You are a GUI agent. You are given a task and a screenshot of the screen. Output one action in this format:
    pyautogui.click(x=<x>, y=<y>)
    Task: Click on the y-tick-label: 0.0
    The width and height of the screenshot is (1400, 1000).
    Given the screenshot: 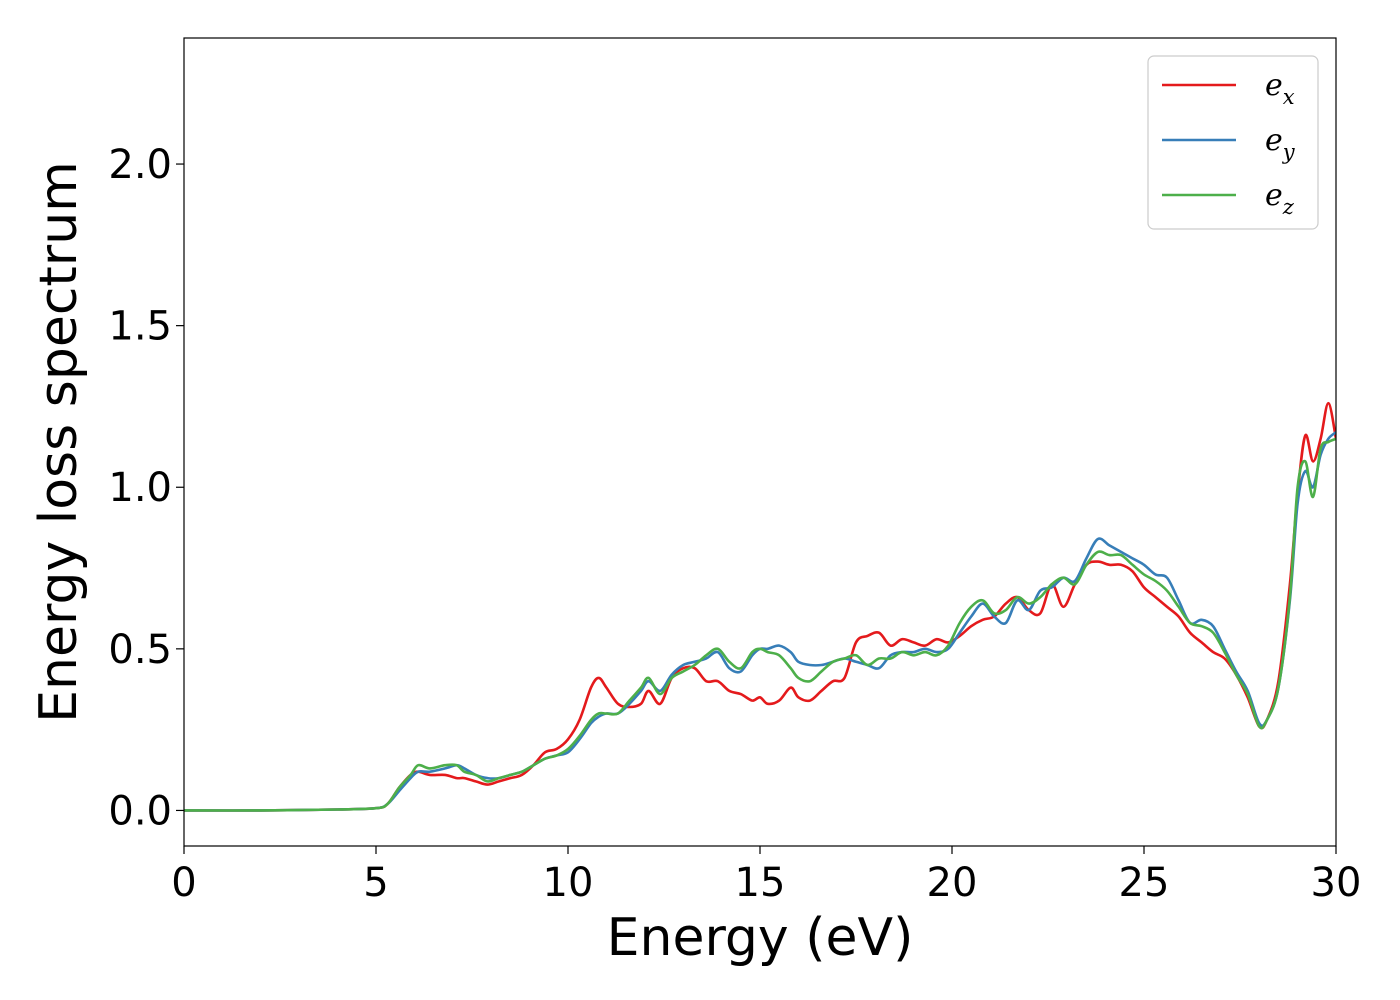 What is the action you would take?
    pyautogui.click(x=140, y=811)
    